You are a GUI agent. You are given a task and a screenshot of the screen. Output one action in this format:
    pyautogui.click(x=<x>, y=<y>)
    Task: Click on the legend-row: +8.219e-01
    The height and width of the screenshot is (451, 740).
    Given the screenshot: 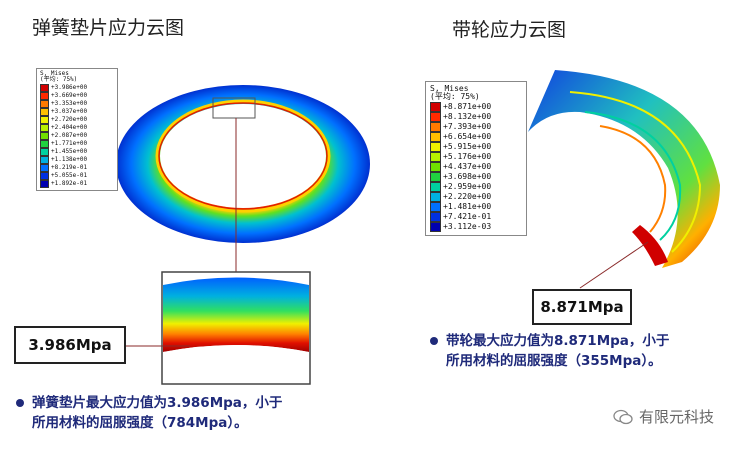 What is the action you would take?
    pyautogui.click(x=77, y=167)
    